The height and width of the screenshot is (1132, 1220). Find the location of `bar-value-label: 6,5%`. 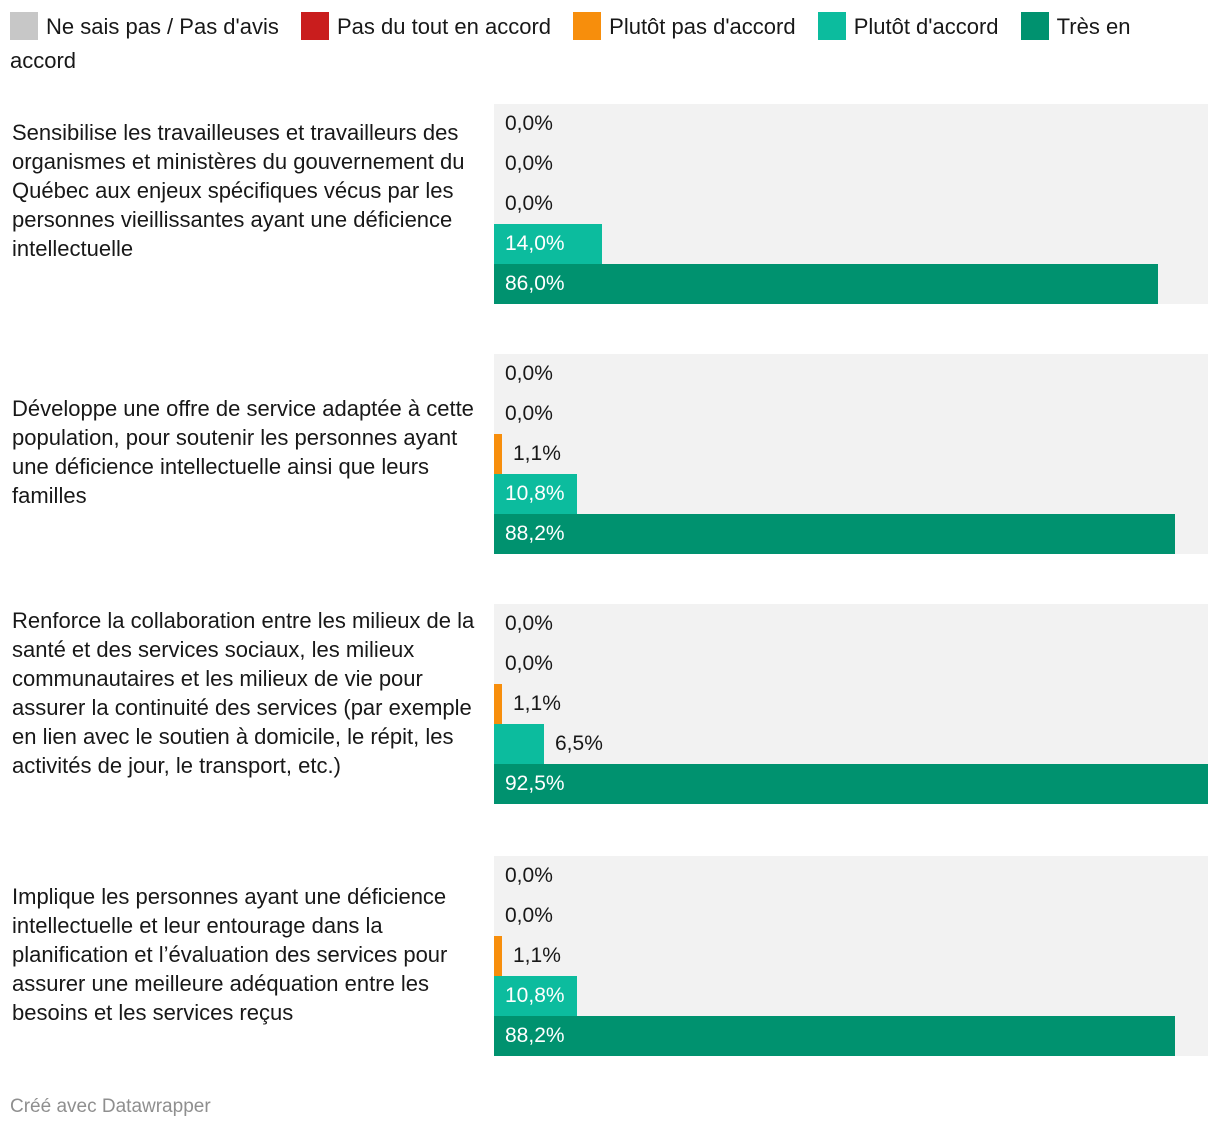

bar-value-label: 6,5% is located at coordinates (579, 743).